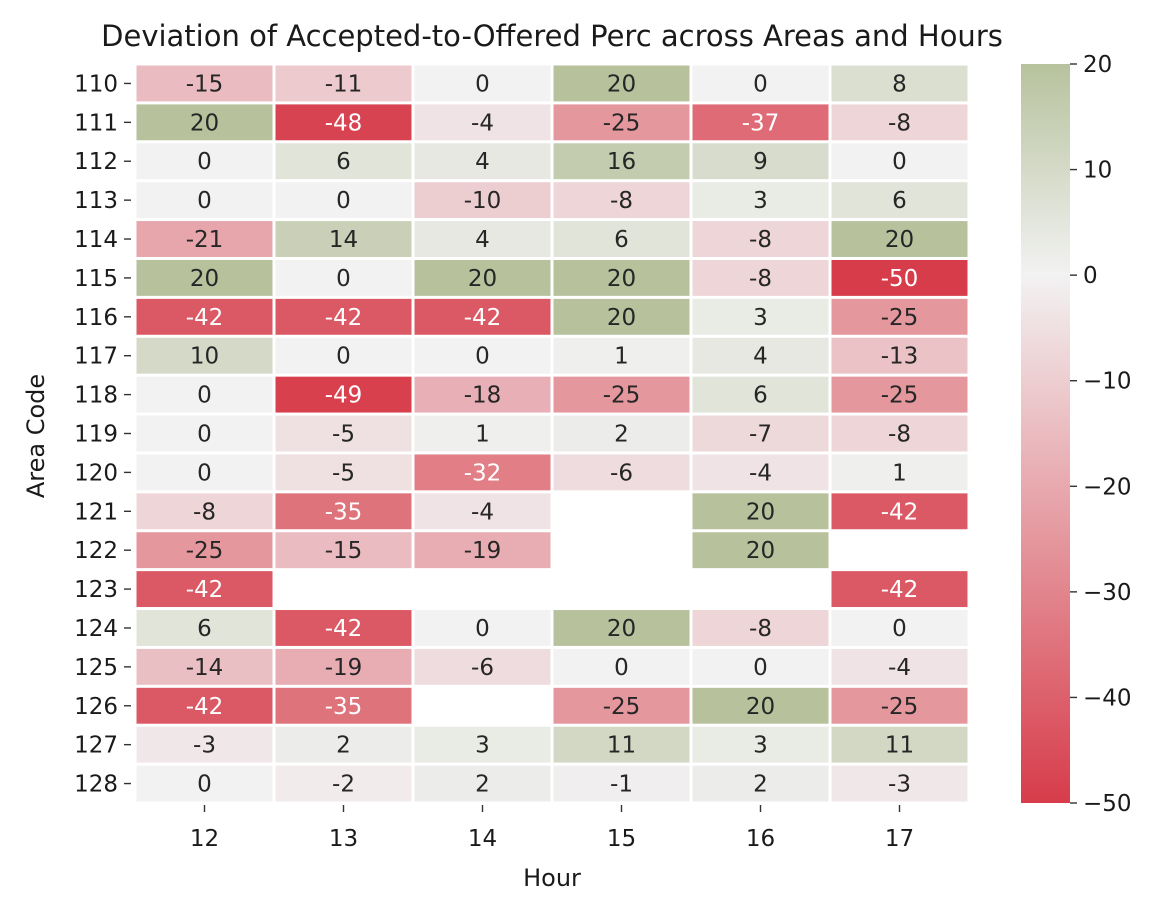 Image resolution: width=1149 pixels, height=914 pixels. Describe the element at coordinates (483, 201) in the screenshot. I see `cell-value-label: -10` at that location.